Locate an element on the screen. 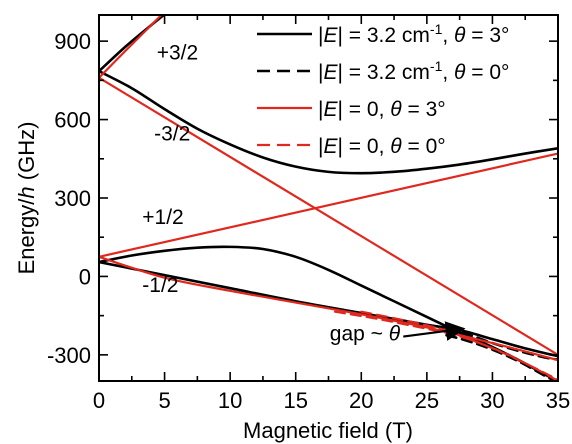  legend-entry: |E| = 0, θ = 3° is located at coordinates (382, 109).